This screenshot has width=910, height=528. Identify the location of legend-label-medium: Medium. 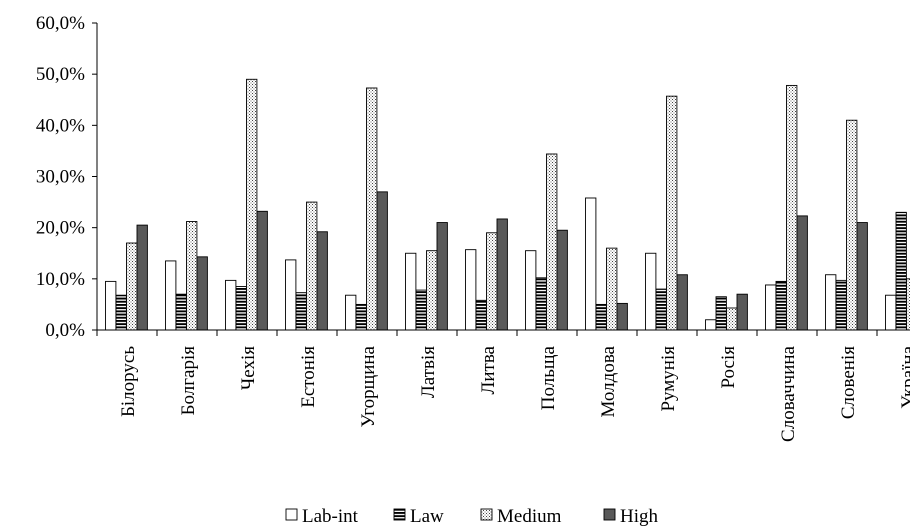
(529, 516).